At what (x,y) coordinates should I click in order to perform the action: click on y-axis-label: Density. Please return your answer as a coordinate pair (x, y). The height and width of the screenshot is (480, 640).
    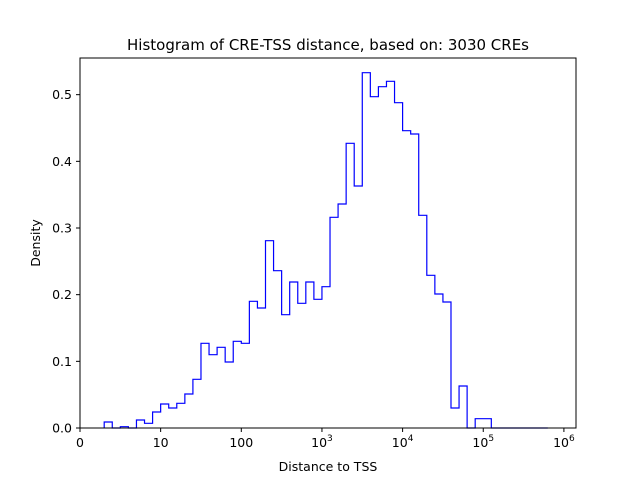
    Looking at the image, I should click on (35, 243).